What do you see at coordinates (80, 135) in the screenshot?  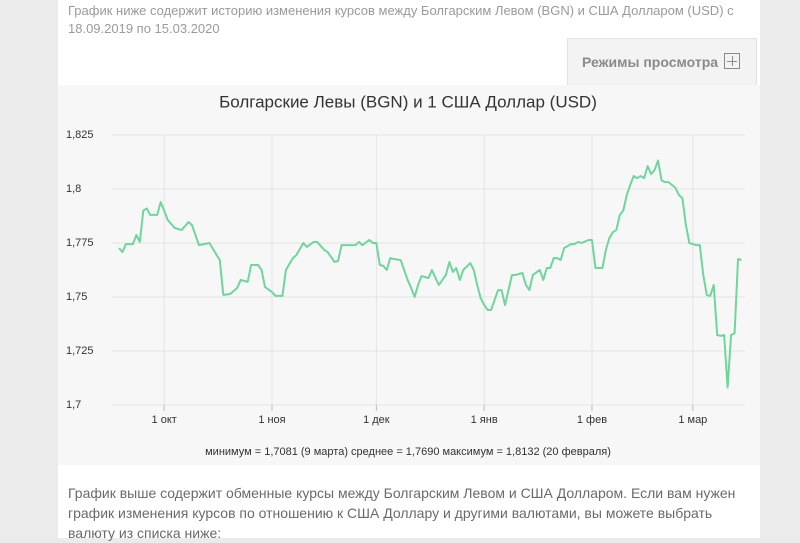 I see `y-tick-label: 1,825` at bounding box center [80, 135].